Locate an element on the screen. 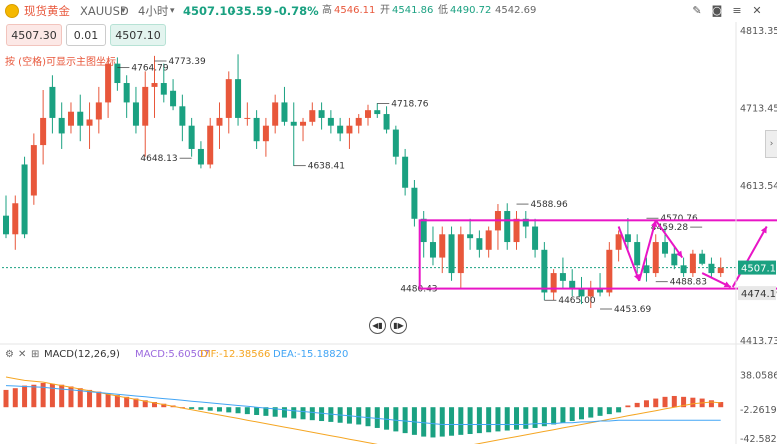  price-annotation: 4488.83 is located at coordinates (688, 283).